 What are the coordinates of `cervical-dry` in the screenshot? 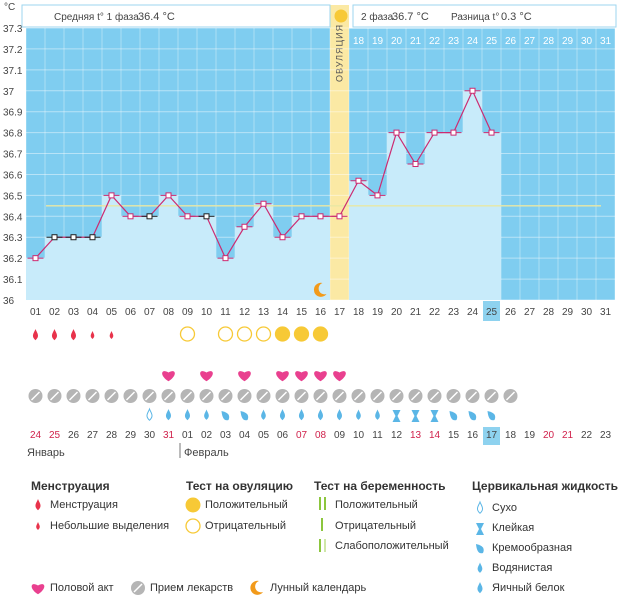 It's located at (149, 414).